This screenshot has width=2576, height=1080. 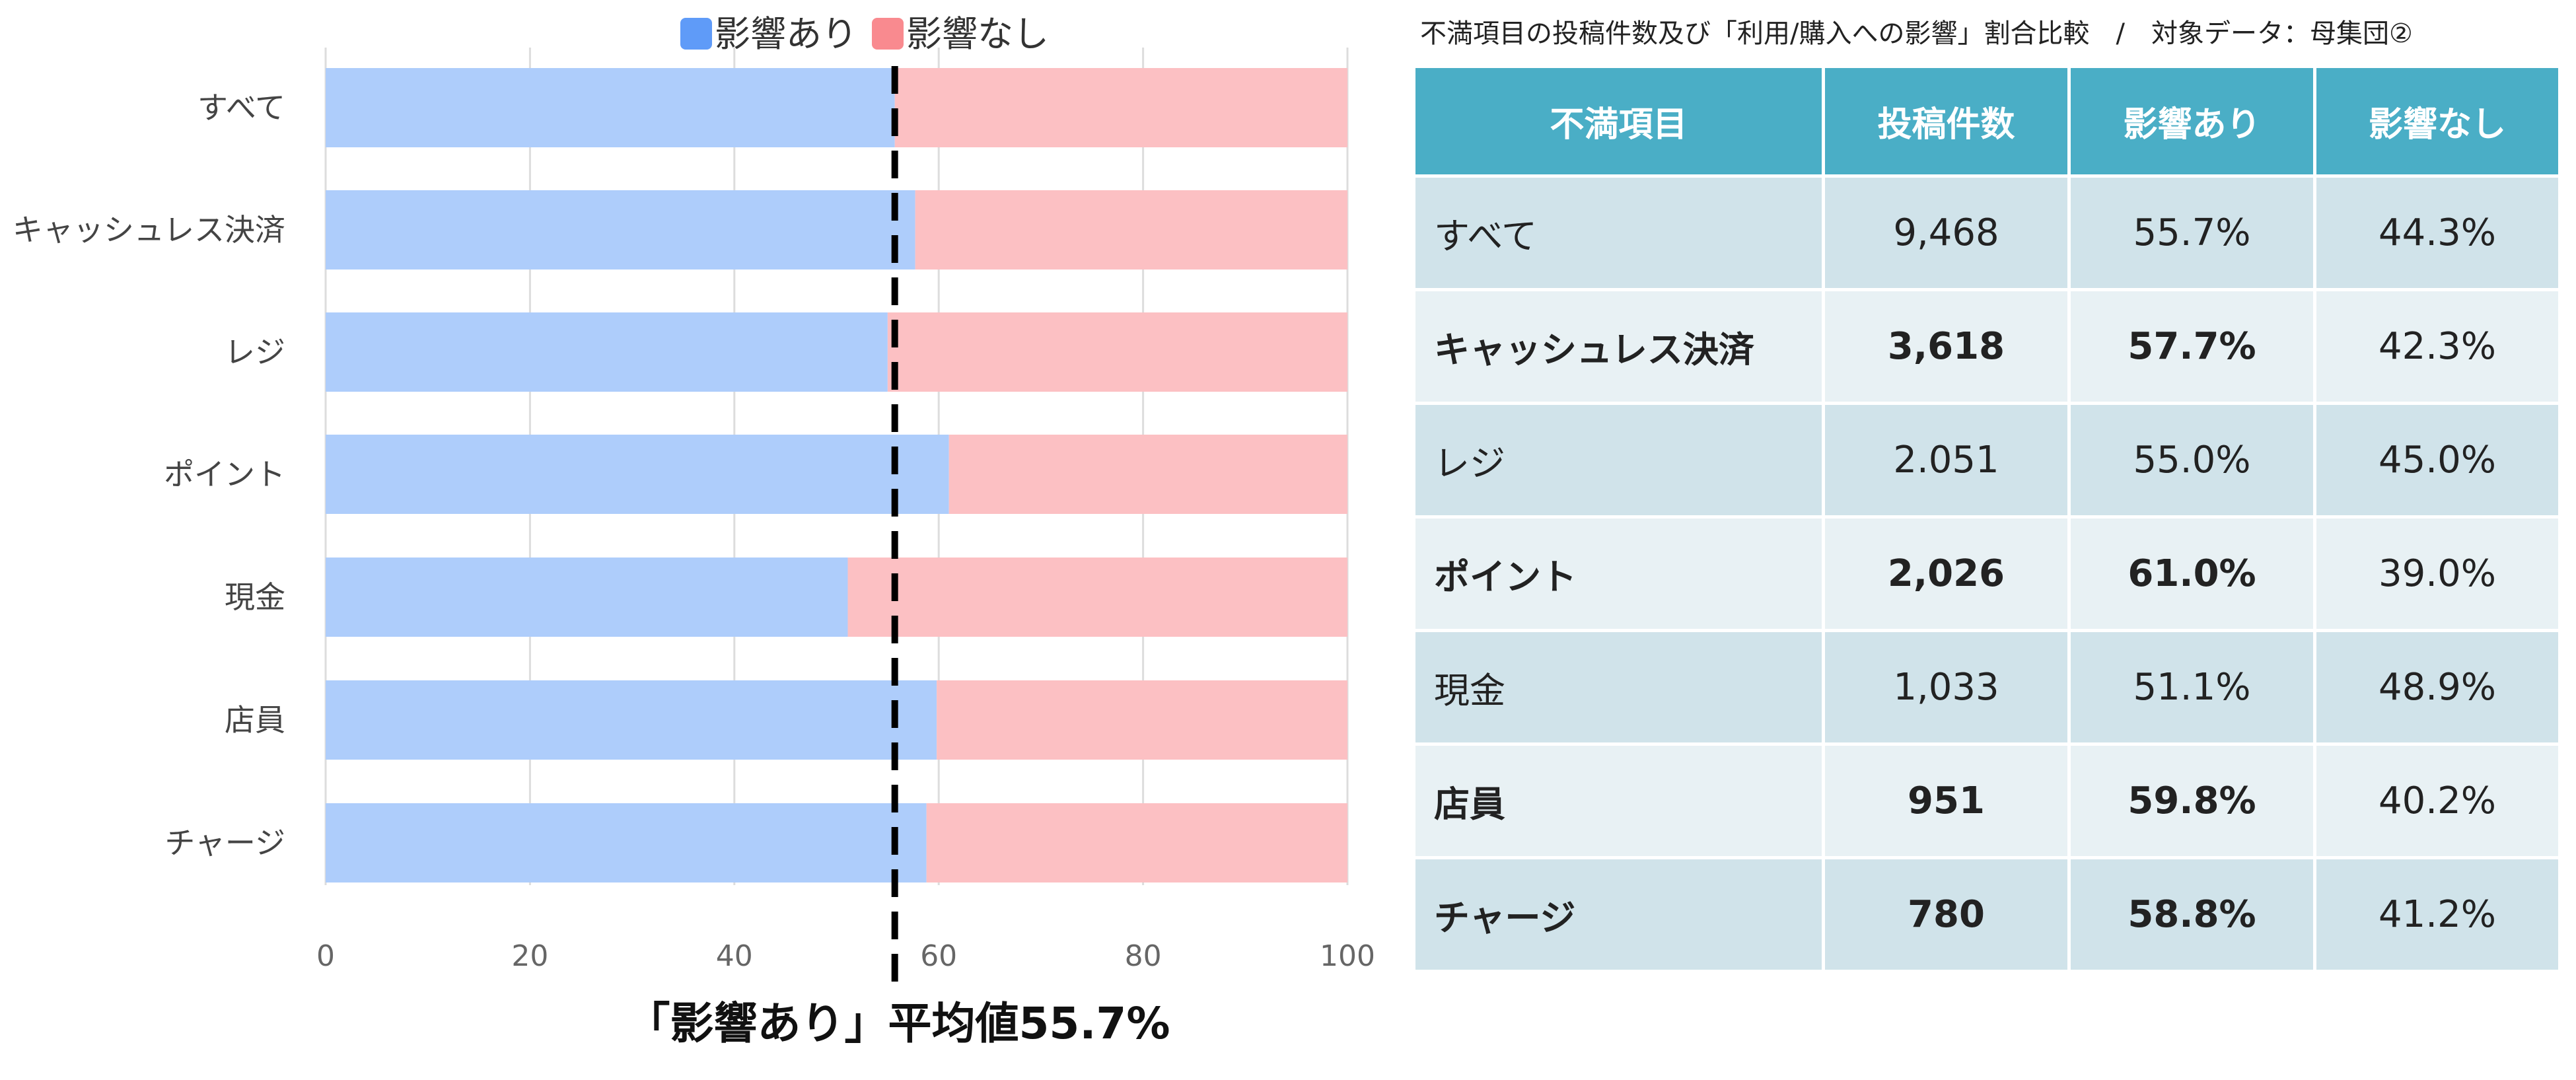 I want to click on category-label: 店員, so click(x=255, y=720).